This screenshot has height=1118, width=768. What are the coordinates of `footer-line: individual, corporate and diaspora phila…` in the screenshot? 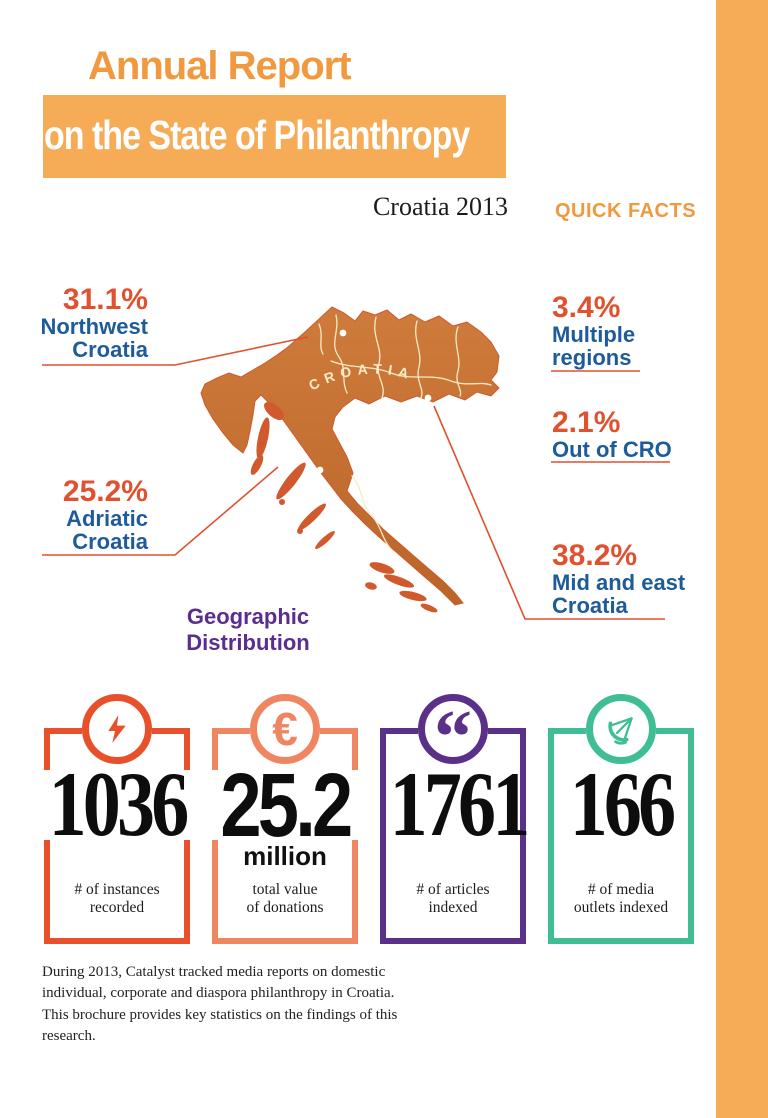 It's located at (218, 993).